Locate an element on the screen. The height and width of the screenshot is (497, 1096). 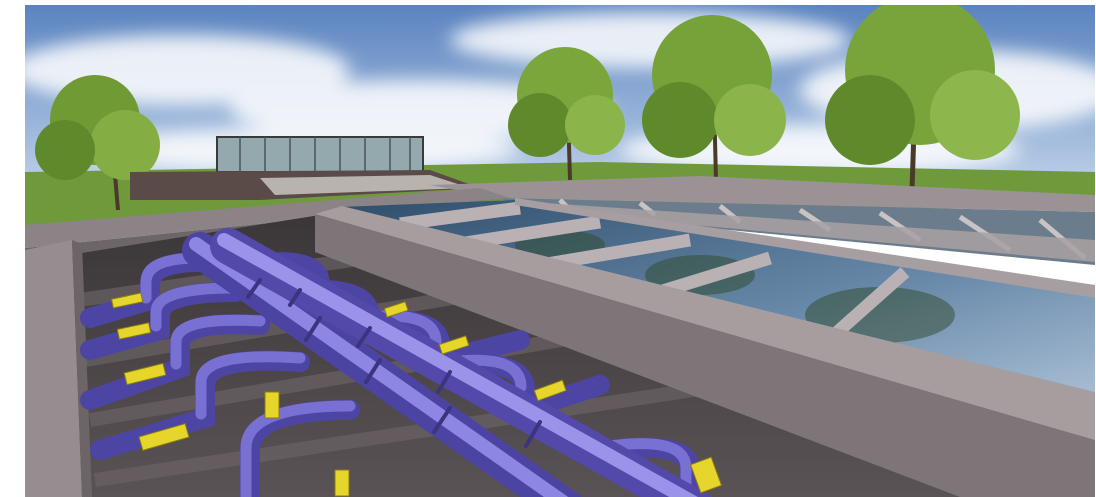
glass-wall is located at coordinates (320, 154).